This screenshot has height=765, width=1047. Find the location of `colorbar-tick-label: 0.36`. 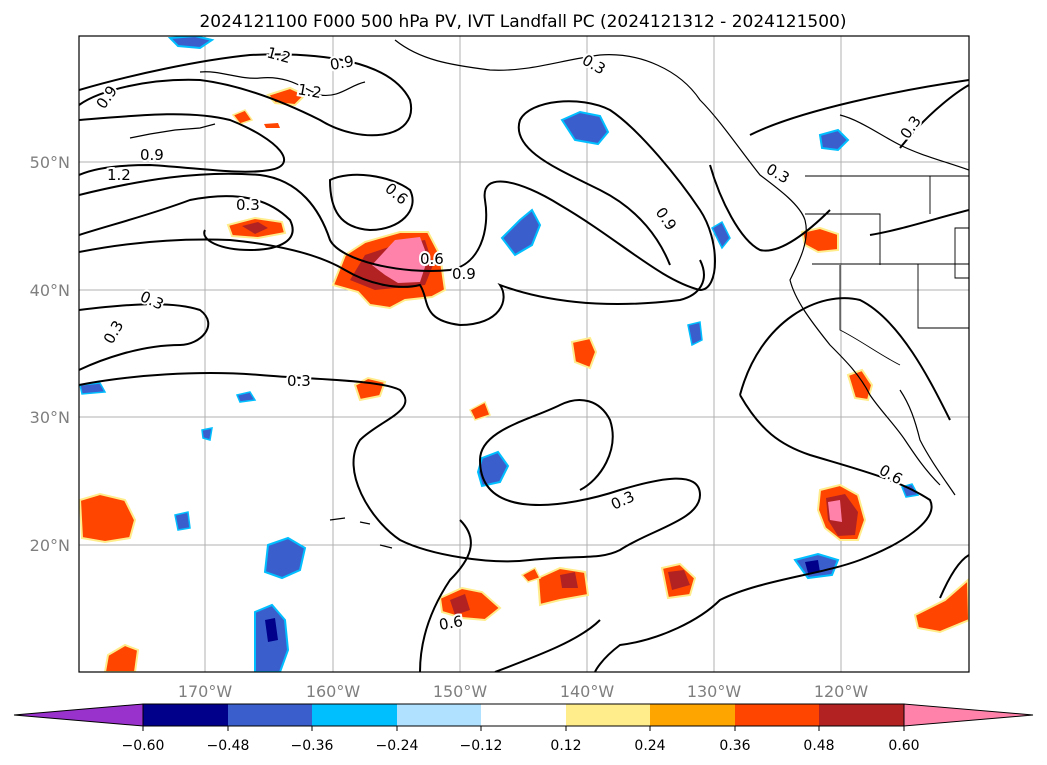

colorbar-tick-label: 0.36 is located at coordinates (734, 746).